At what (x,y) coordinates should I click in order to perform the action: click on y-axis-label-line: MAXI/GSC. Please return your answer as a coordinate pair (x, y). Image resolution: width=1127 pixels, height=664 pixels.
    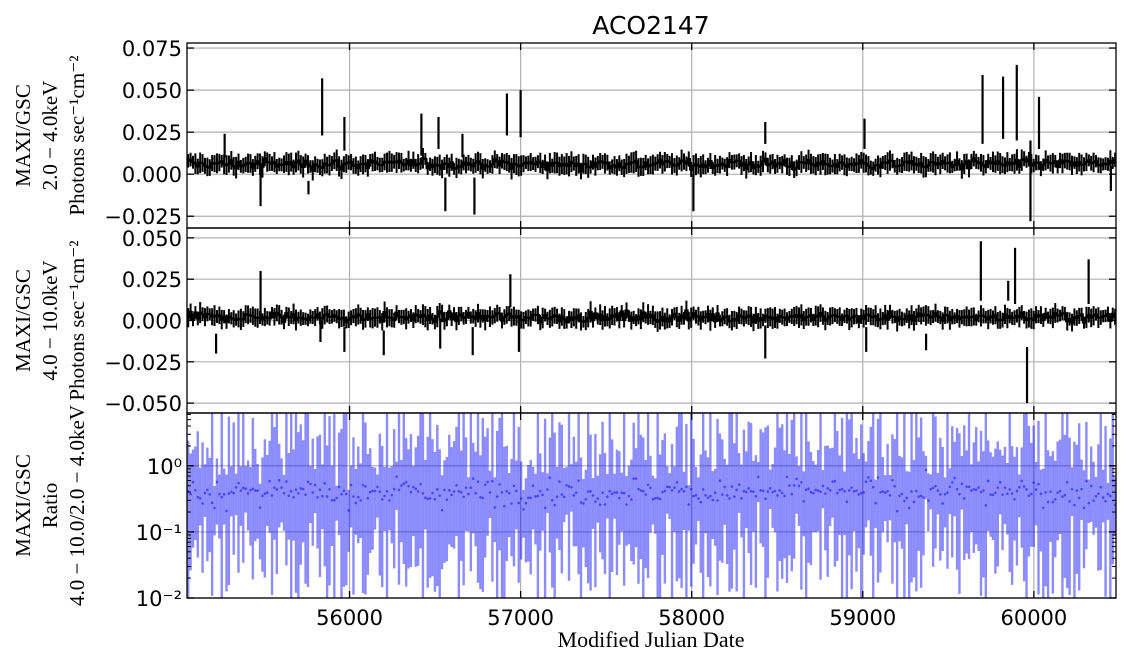
    Looking at the image, I should click on (23, 320).